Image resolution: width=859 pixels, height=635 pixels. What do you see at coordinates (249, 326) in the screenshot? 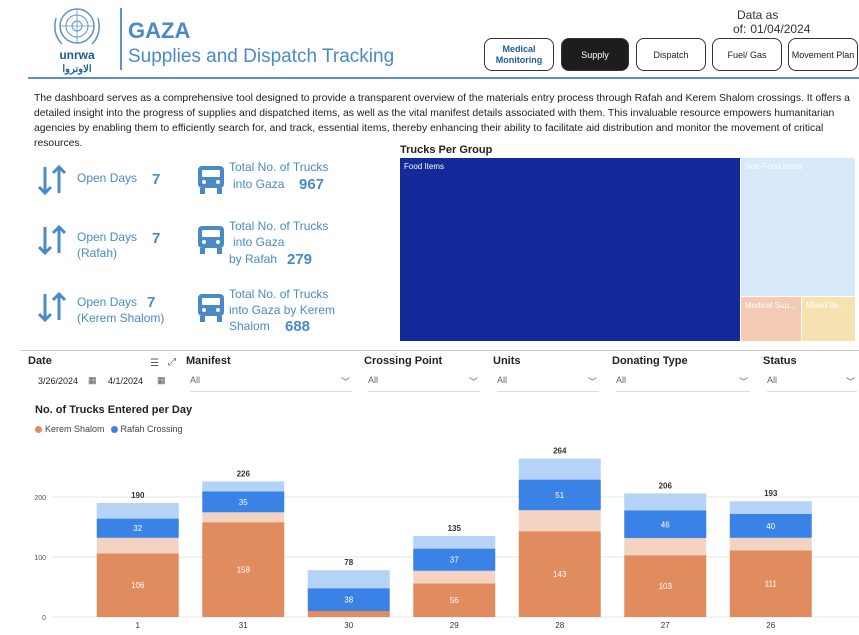
I see `trucks-ks-sublabel-2: Shalom` at bounding box center [249, 326].